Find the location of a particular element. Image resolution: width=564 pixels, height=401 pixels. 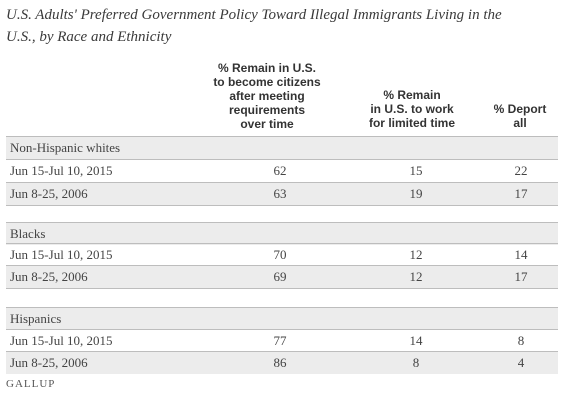

table-row: Jun 8-25, 2006 86 8 4 is located at coordinates (282, 362).